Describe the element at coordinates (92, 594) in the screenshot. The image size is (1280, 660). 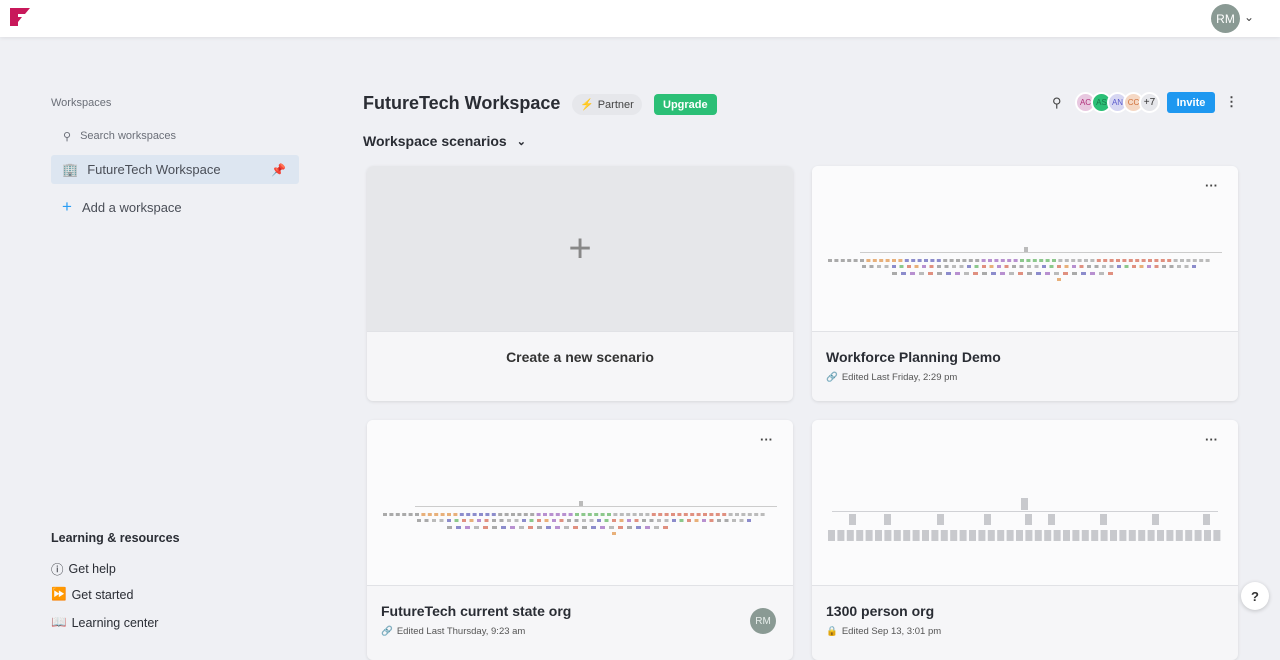
I see `get-started-link: ⏩ Get started` at that location.